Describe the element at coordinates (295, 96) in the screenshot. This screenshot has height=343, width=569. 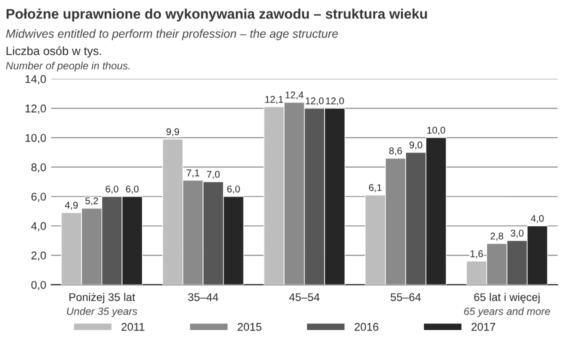
I see `data-label: 12,4` at that location.